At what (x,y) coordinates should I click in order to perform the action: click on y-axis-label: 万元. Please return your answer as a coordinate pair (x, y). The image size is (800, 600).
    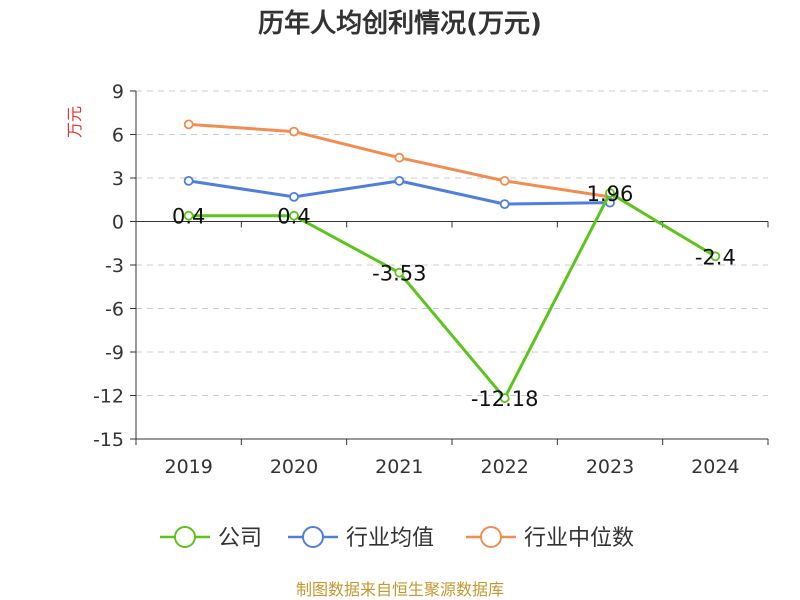
    Looking at the image, I should click on (74, 122).